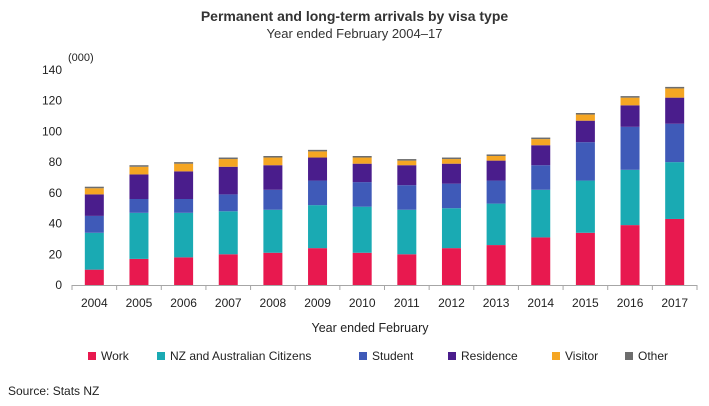  What do you see at coordinates (228, 303) in the screenshot?
I see `x-tick-label: 2007` at bounding box center [228, 303].